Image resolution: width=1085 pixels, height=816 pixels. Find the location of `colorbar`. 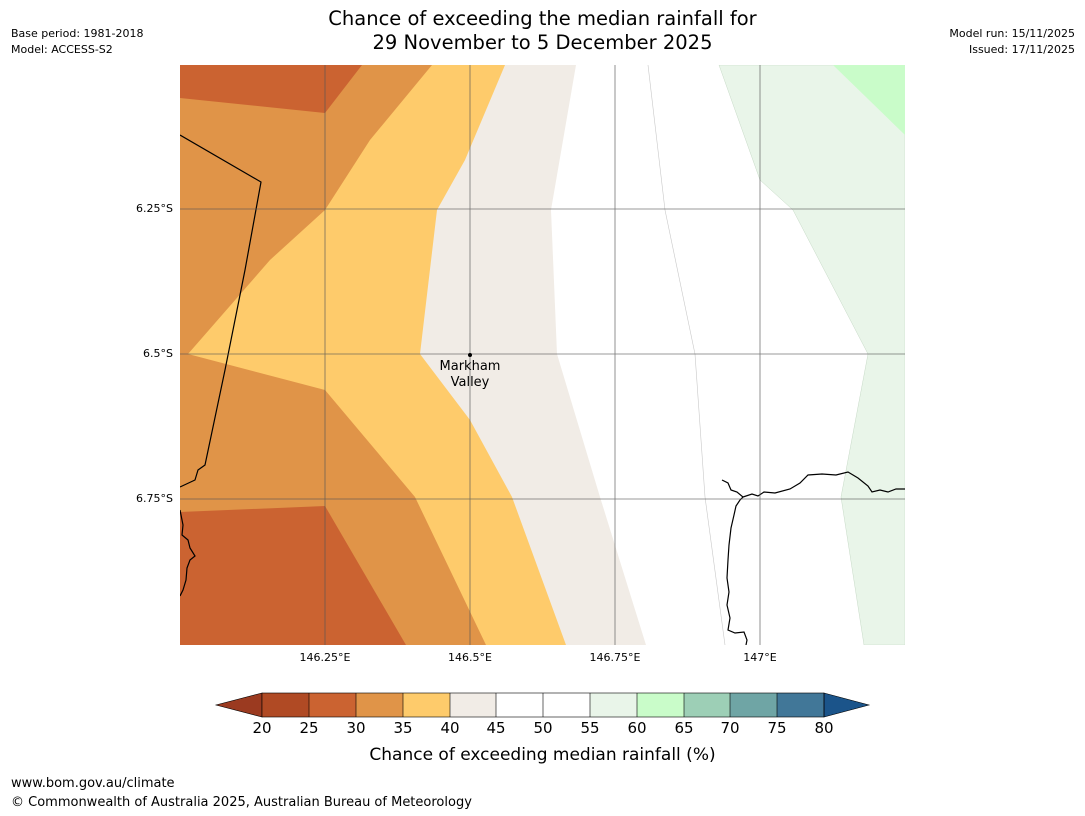

colorbar is located at coordinates (542, 705).